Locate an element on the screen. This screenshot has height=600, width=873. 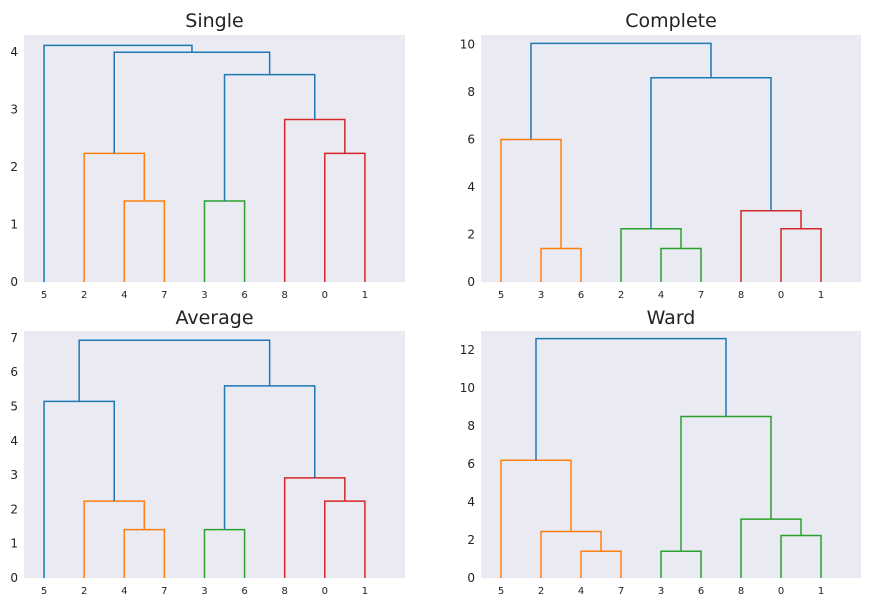
x-ticks-ward: 5 2 4 7 3 6 8 0 1 is located at coordinates (661, 591).